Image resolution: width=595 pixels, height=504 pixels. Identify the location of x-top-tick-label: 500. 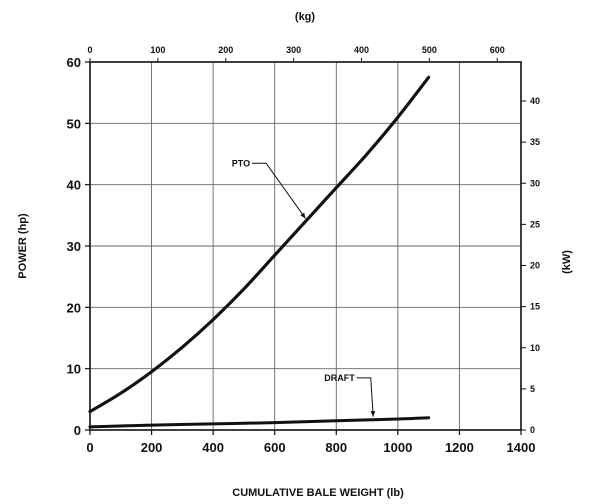
(429, 50).